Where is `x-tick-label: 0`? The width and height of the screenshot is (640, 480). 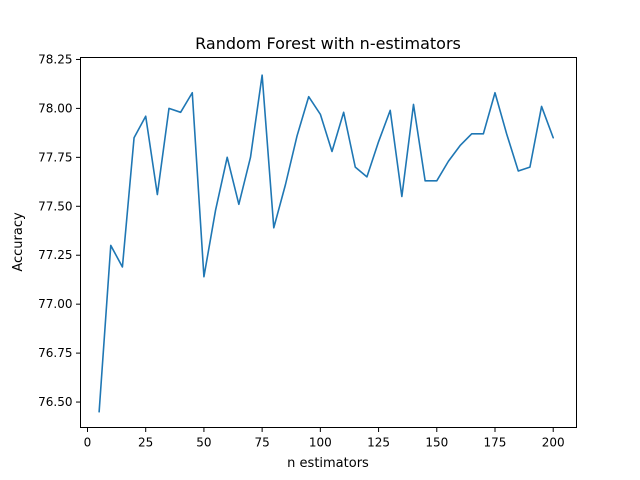 x-tick-label: 0 is located at coordinates (88, 443).